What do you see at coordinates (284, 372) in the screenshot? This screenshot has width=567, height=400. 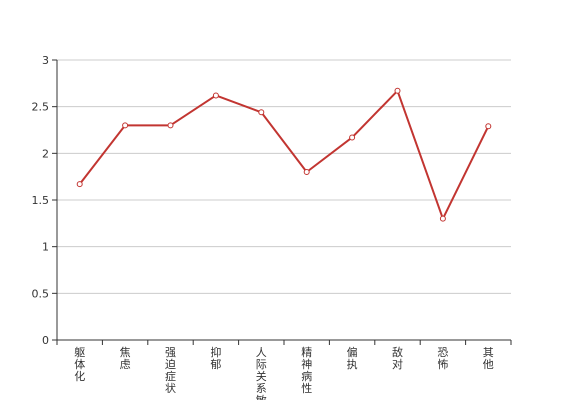 I see `x-tick-labels: 躯体化 焦虑 强迫症状 抑郁 人际关系敏感 精神病性 偏执 敌对 恐怖 其他` at bounding box center [284, 372].